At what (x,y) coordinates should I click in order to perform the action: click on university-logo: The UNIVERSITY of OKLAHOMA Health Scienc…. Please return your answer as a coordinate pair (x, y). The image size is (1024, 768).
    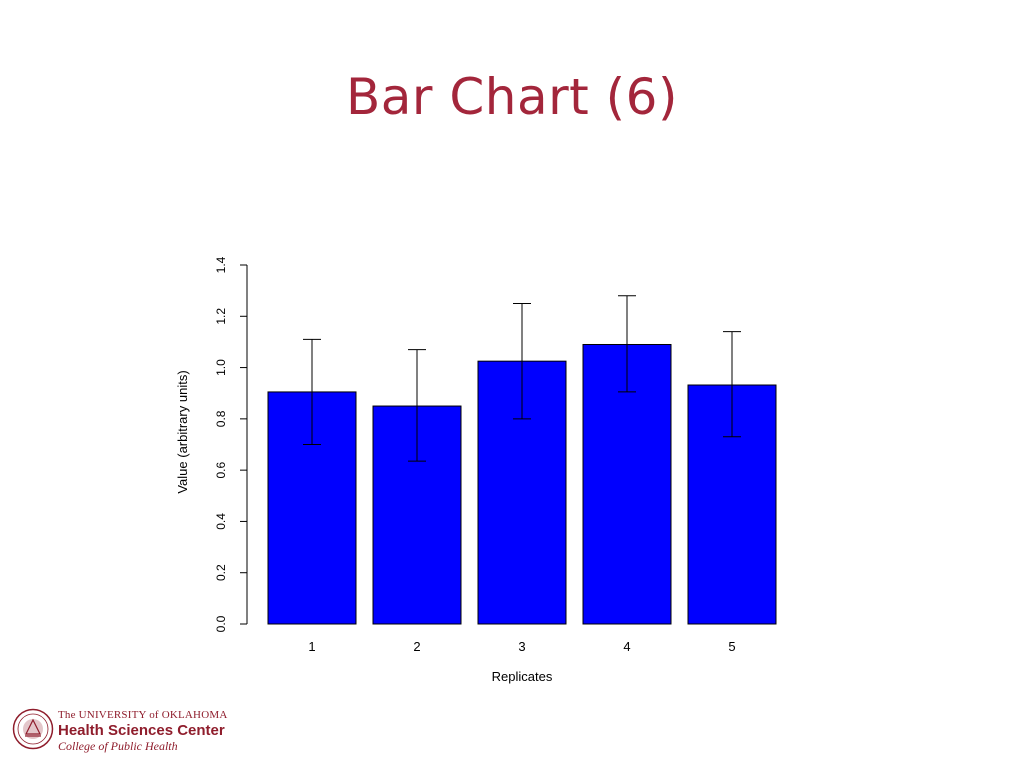
    Looking at the image, I should click on (122, 732).